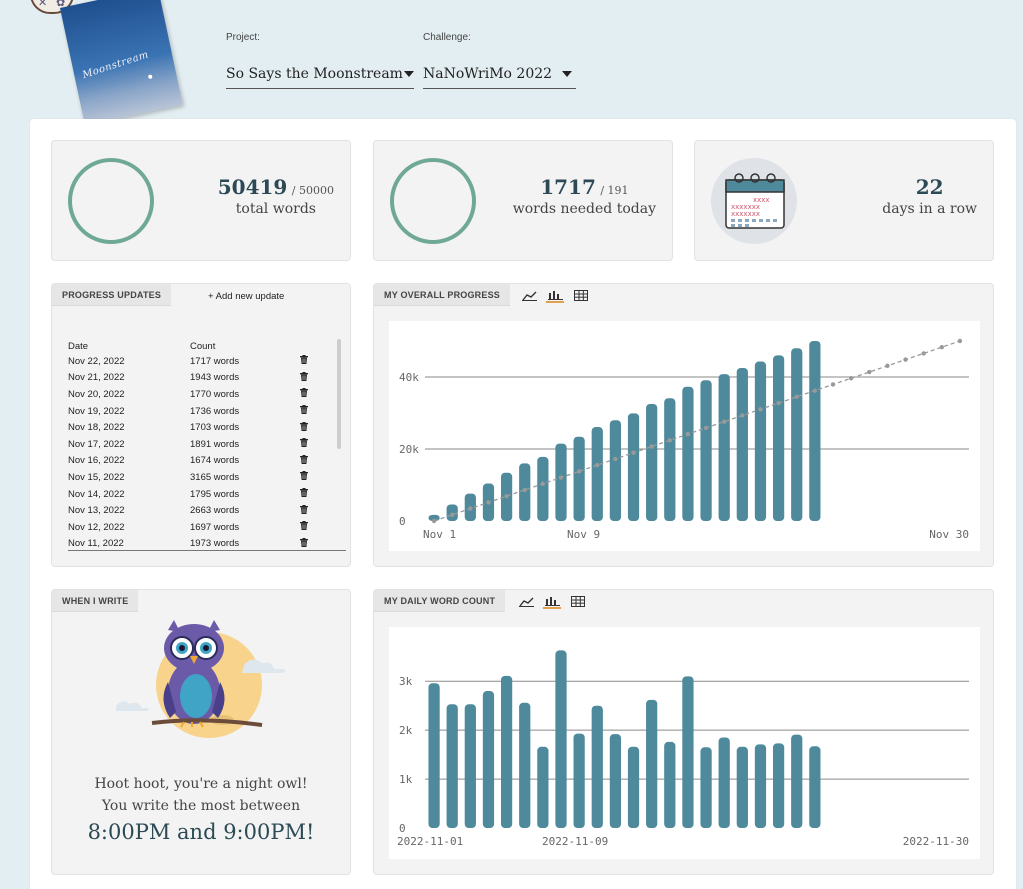  Describe the element at coordinates (844, 200) in the screenshot. I see `streak-card: xxxx xxxxxxx xxxxxxx 22 days in a row` at that location.